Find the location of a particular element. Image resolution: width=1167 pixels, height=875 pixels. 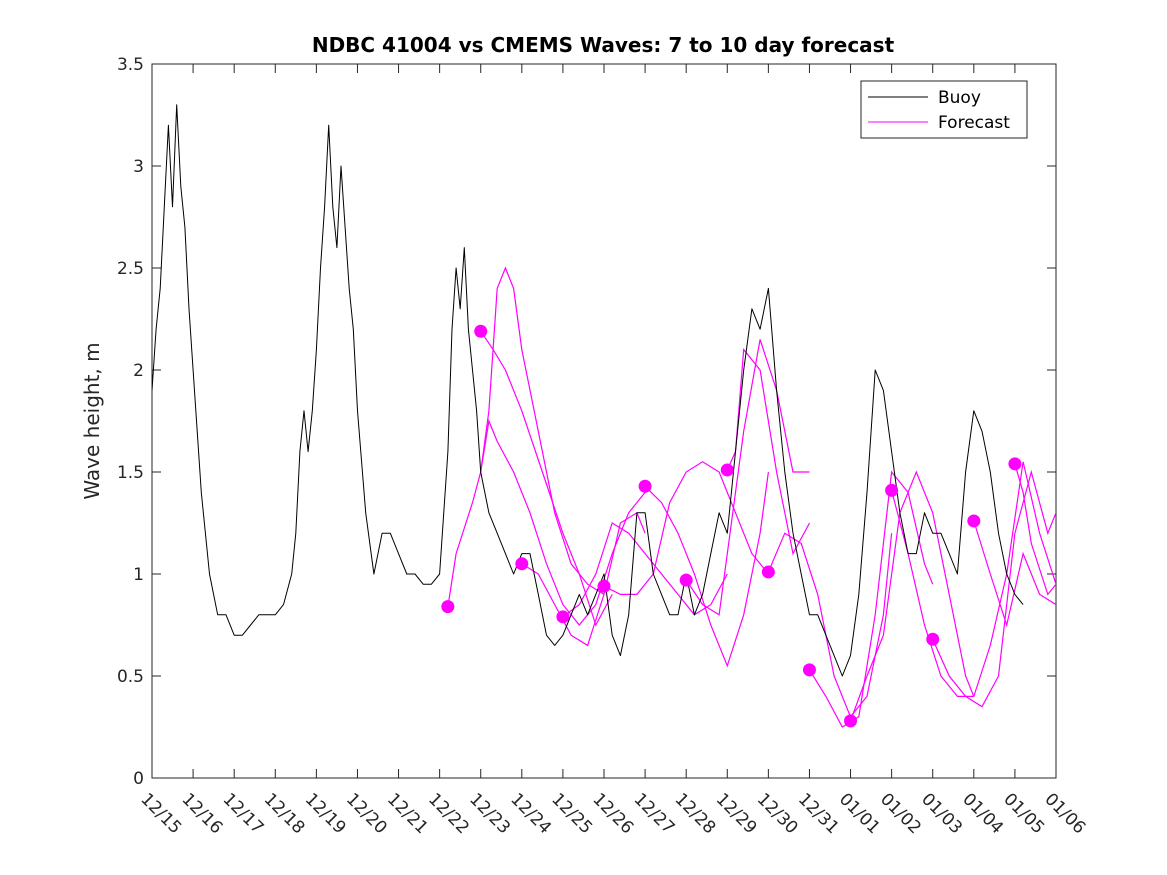

y-tick-label: 3 is located at coordinates (138, 167).